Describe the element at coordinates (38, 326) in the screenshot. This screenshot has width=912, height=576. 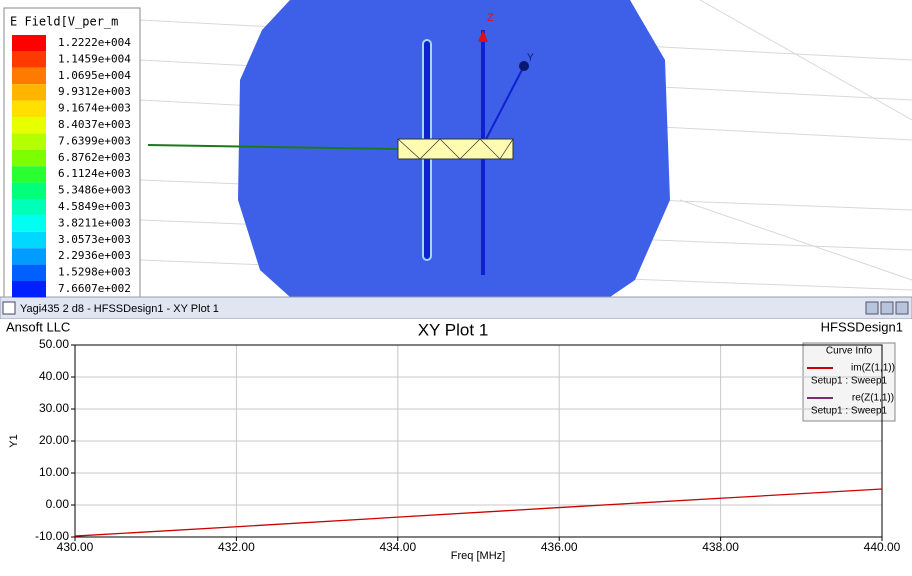
I see `header-left: Ansoft LLC` at that location.